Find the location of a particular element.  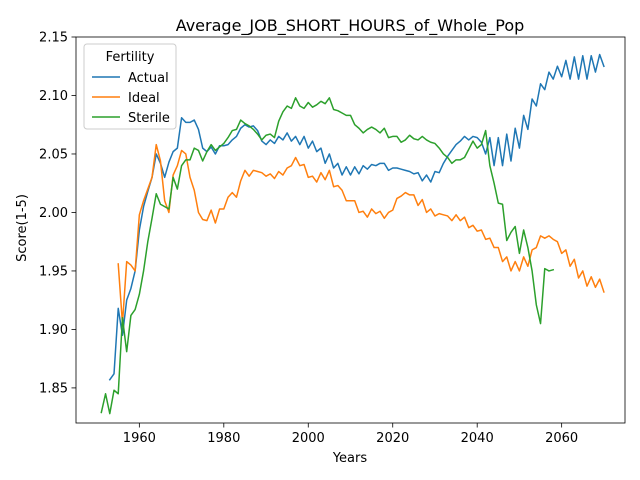

y-tick-label: 1.90 is located at coordinates (53, 330).